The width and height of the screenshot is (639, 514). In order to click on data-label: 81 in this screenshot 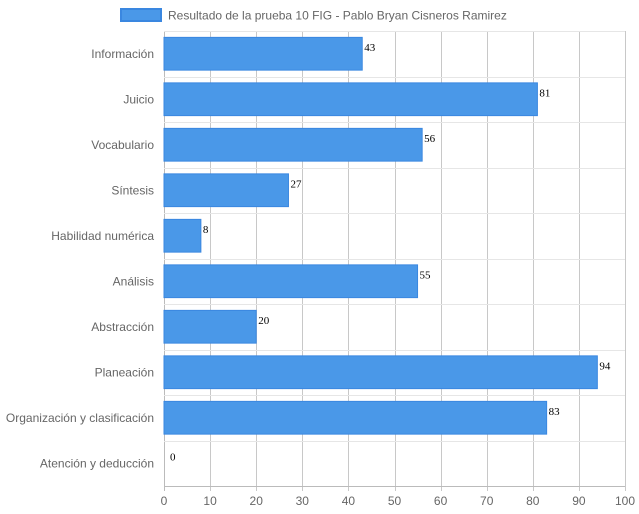, I will do `click(544, 93)`.